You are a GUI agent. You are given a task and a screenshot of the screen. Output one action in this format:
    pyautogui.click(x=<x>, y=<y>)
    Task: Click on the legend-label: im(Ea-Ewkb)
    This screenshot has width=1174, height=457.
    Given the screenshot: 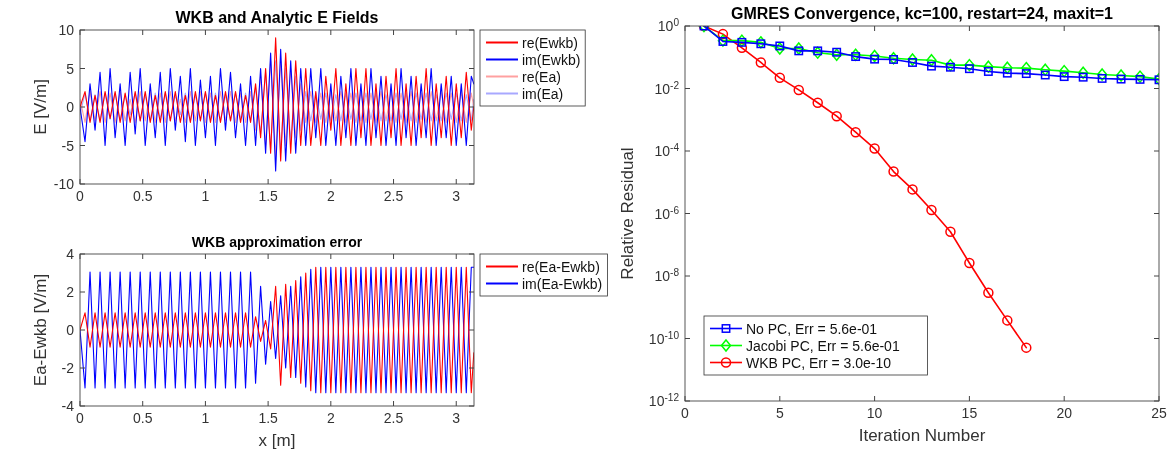 What is the action you would take?
    pyautogui.click(x=562, y=283)
    